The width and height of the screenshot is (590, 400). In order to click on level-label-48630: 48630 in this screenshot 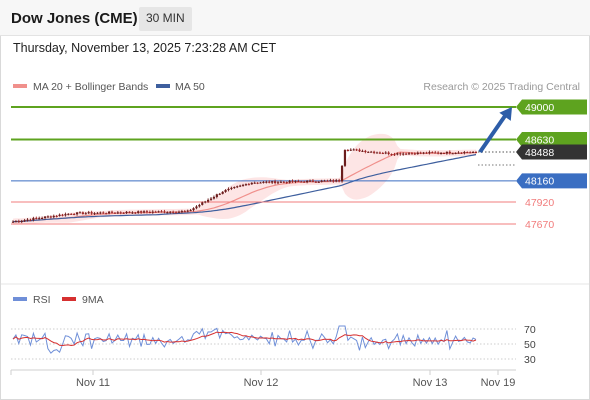, I will do `click(539, 140)`.